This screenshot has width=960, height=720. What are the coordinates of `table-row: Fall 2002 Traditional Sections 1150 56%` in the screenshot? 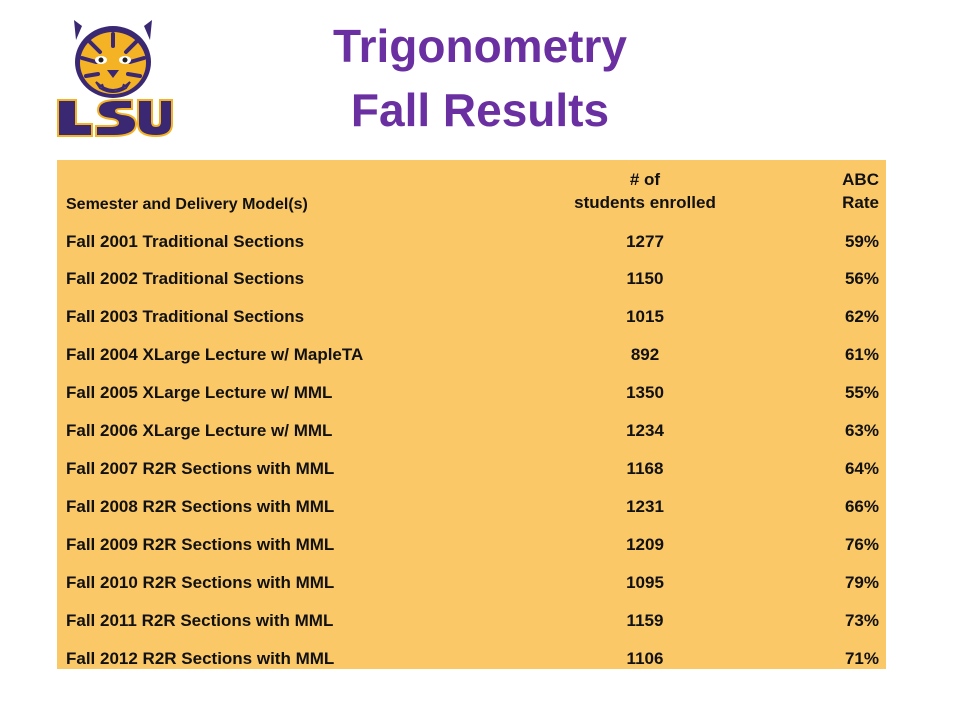 It's located at (471, 279).